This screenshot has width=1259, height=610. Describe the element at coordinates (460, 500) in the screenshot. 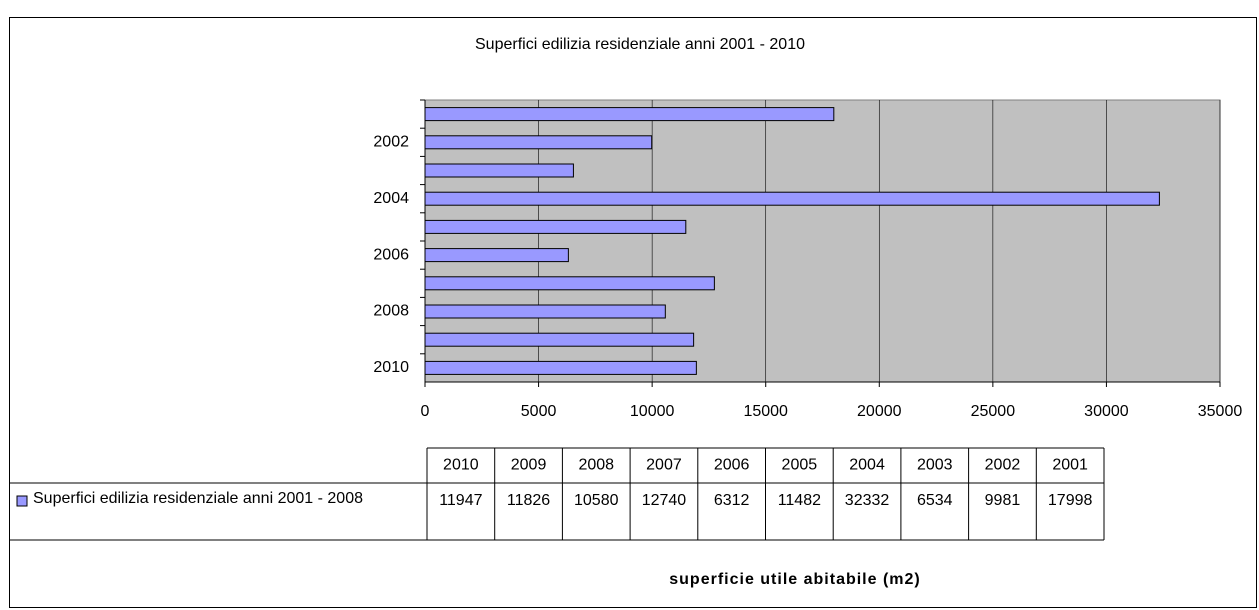

I see `table-value: 11947` at that location.